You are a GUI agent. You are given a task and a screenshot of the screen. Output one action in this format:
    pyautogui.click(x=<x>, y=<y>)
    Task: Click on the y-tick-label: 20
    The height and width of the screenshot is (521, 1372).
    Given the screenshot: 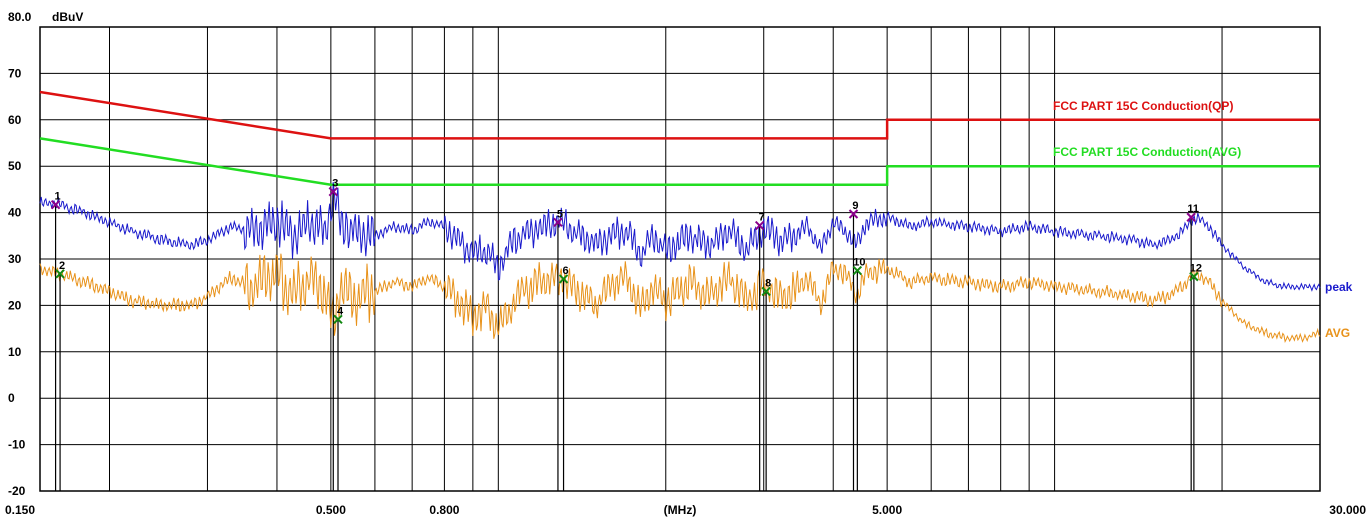 What is the action you would take?
    pyautogui.click(x=15, y=305)
    